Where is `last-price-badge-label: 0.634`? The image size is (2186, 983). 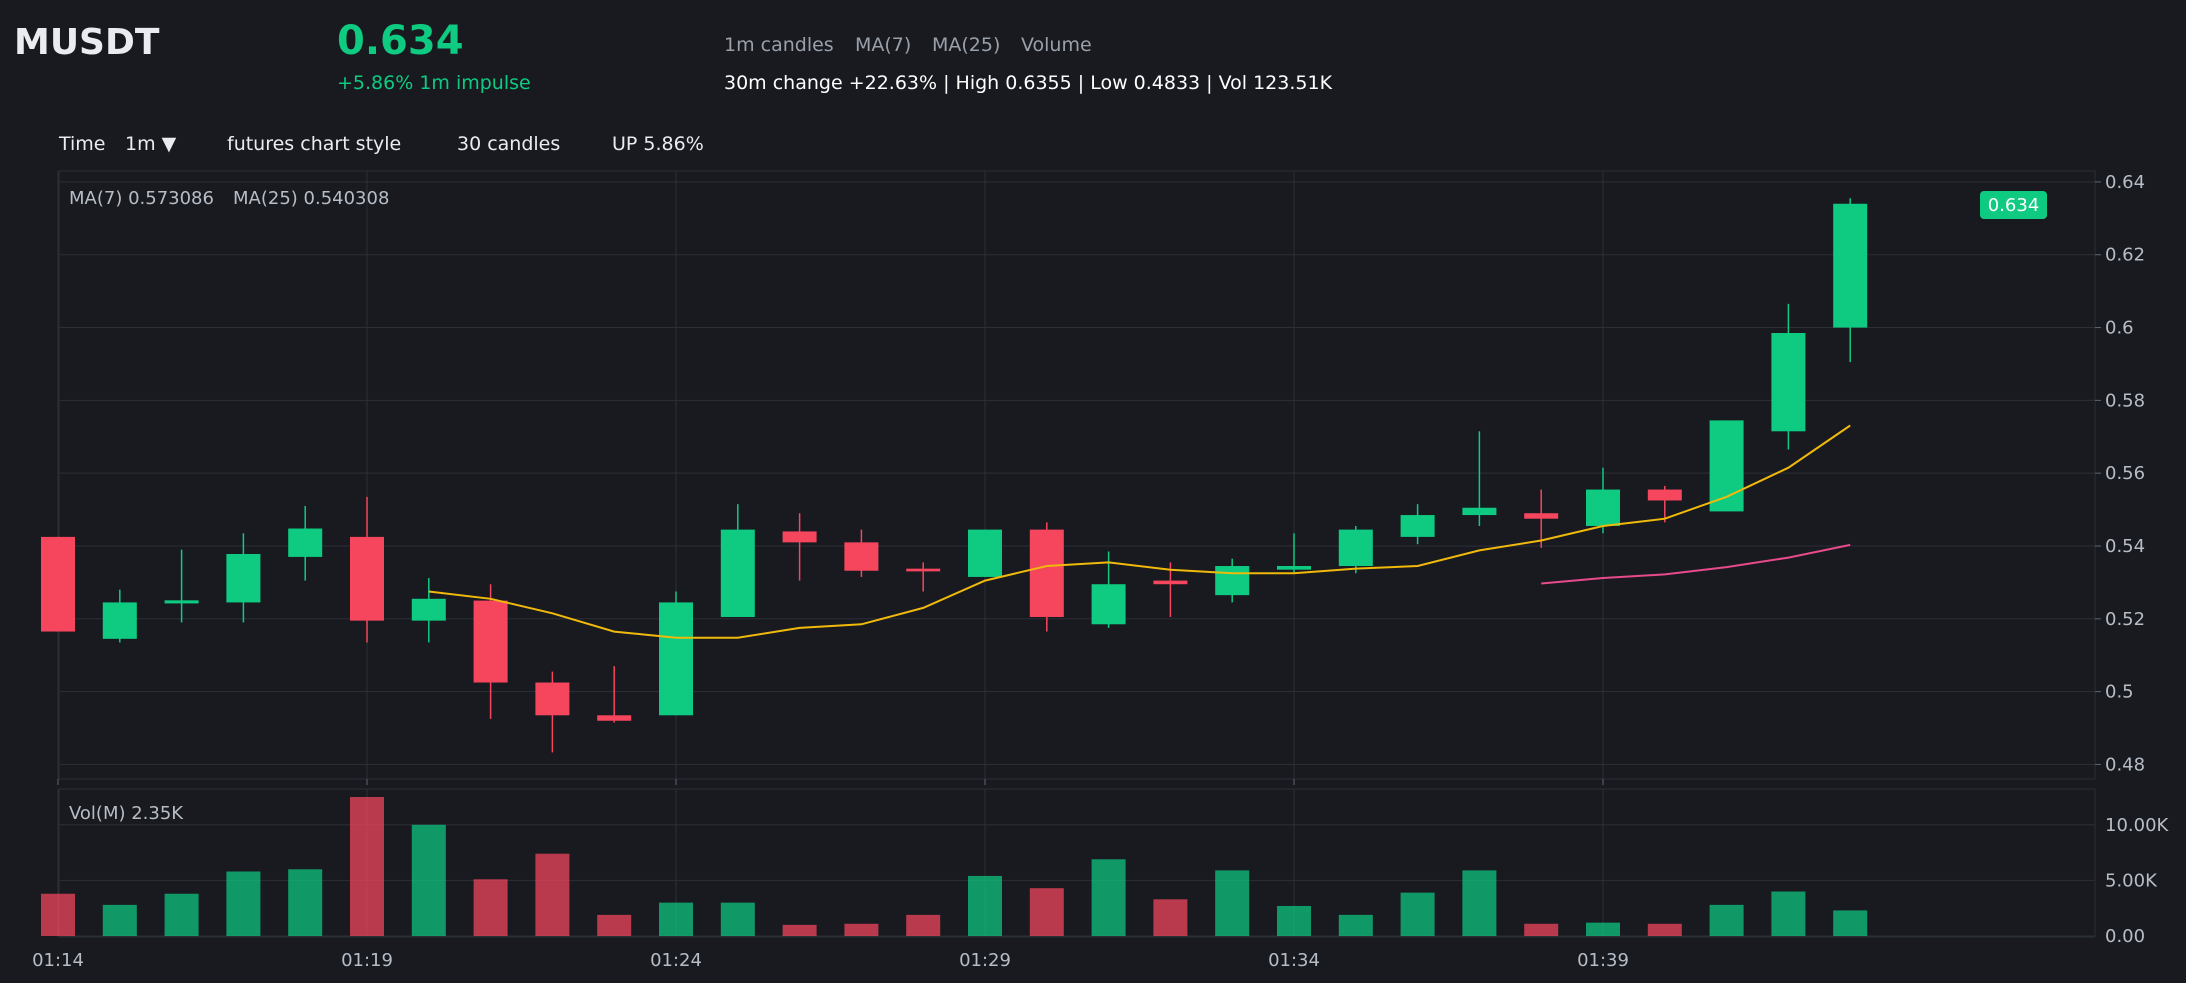 last-price-badge-label: 0.634 is located at coordinates (2014, 205).